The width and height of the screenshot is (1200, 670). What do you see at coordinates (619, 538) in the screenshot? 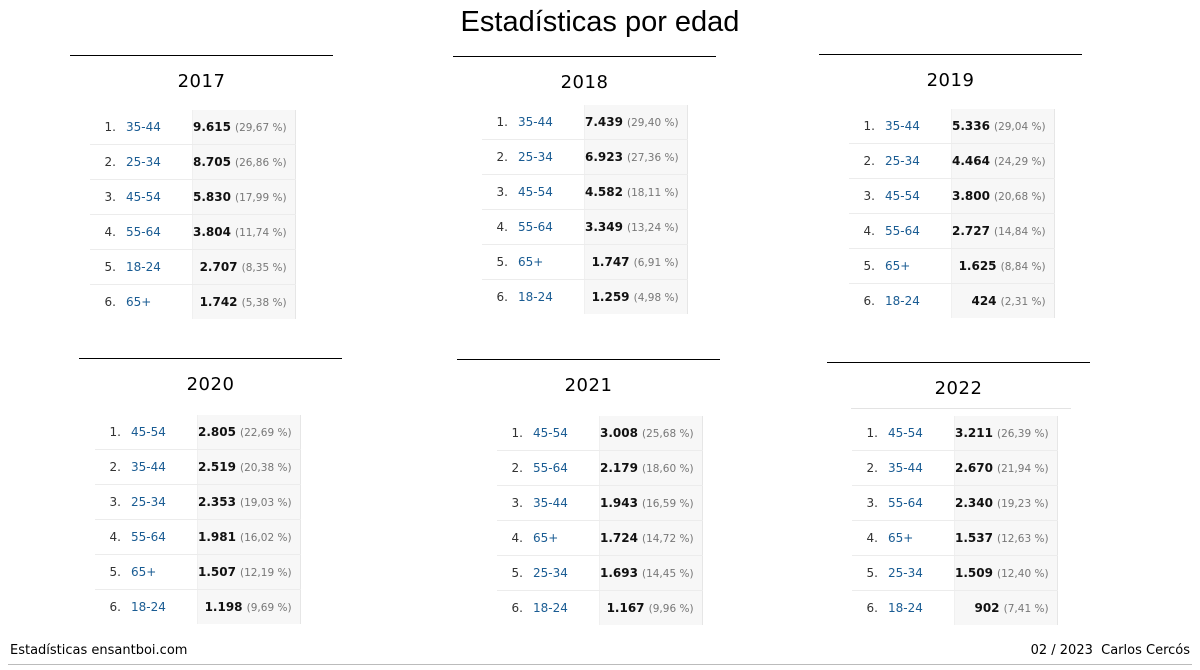
I see `users-value: 1.724` at bounding box center [619, 538].